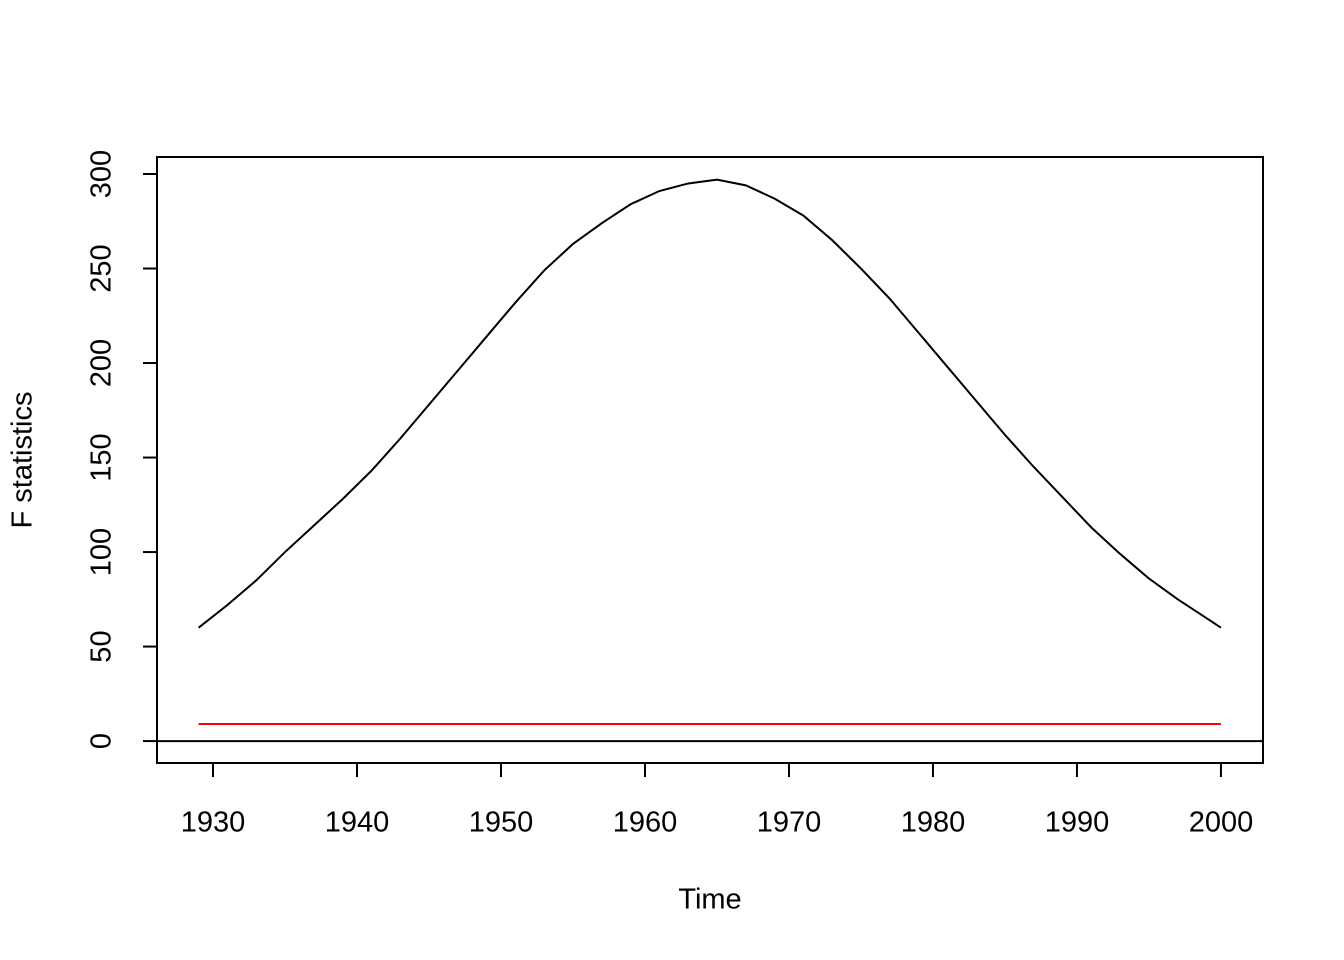 The width and height of the screenshot is (1344, 960). What do you see at coordinates (933, 823) in the screenshot?
I see `x-tick-label: 1980` at bounding box center [933, 823].